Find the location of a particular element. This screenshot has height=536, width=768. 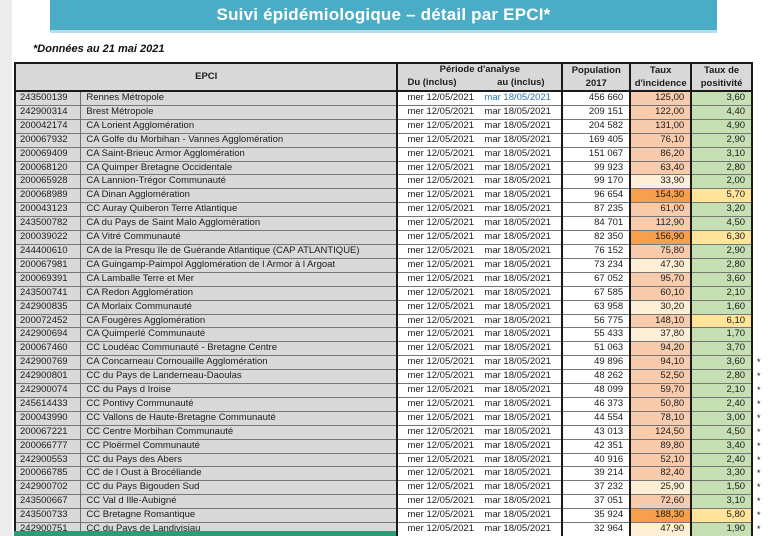

incidence-rate-cell: 131,00 is located at coordinates (661, 126).